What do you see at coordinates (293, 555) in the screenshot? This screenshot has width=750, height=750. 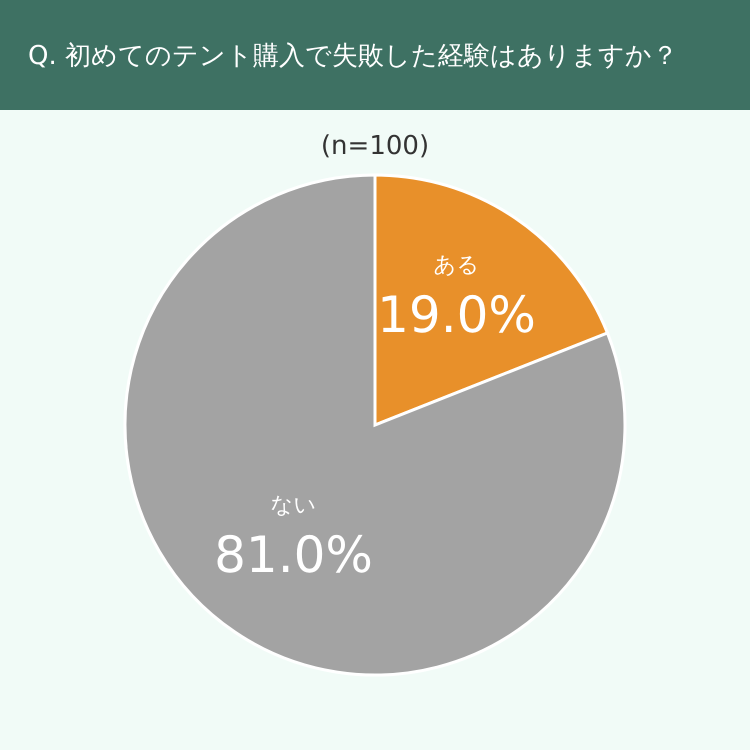 I see `data-label: 81.0%` at bounding box center [293, 555].